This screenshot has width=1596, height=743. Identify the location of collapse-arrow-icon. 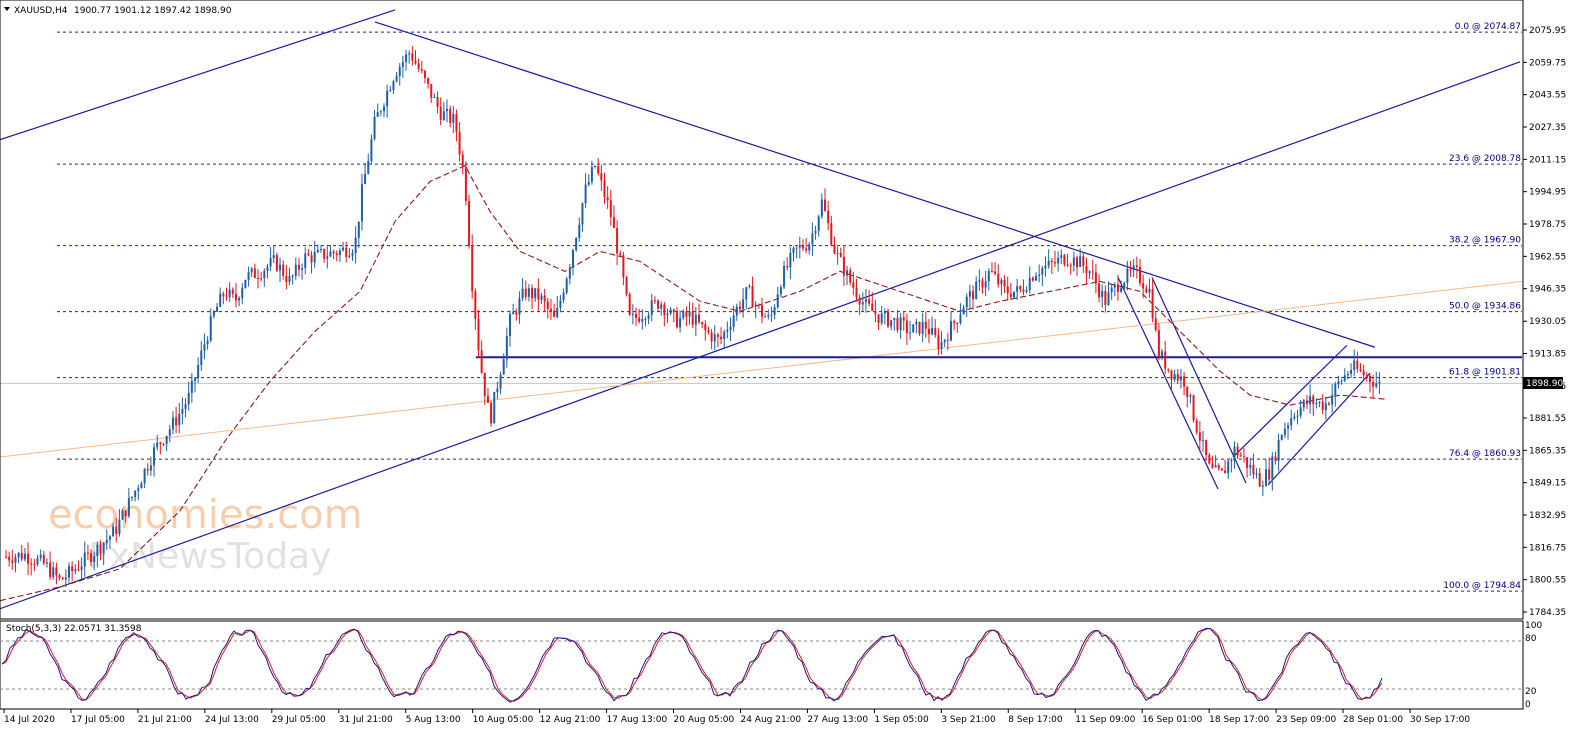
(7, 9).